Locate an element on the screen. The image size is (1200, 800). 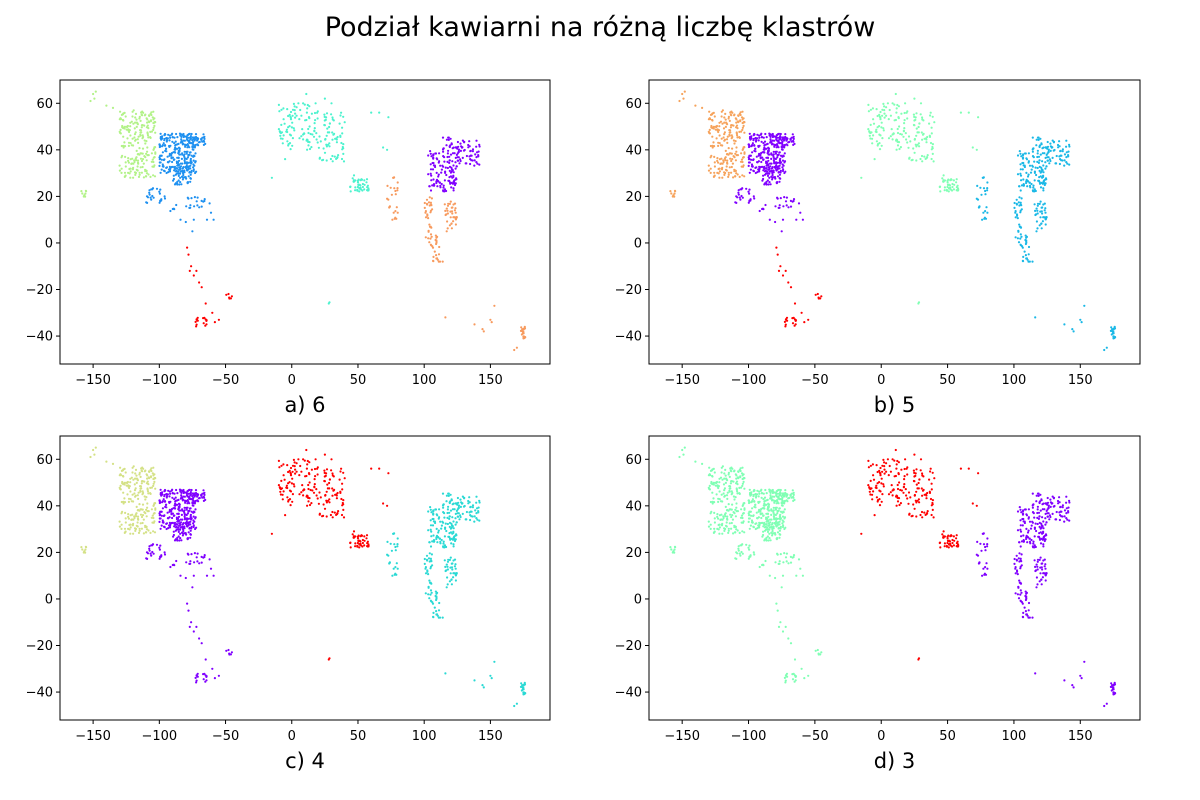
x-tick-label: 0 is located at coordinates (292, 380).